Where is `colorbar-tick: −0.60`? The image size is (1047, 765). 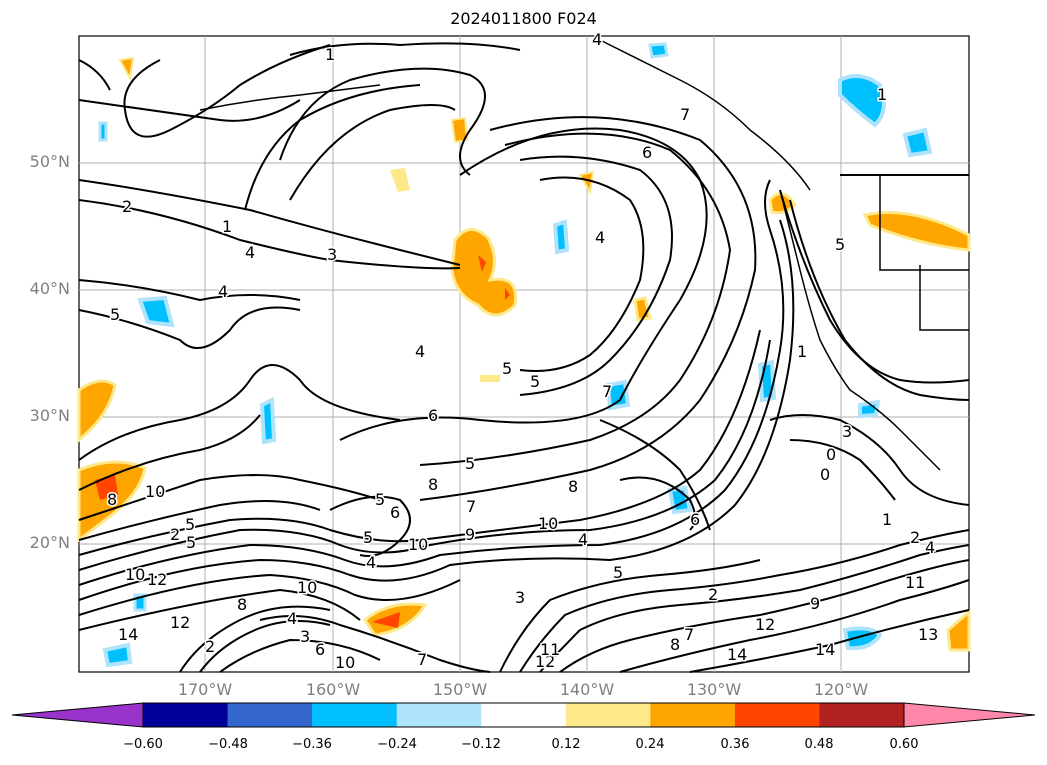 colorbar-tick: −0.60 is located at coordinates (143, 744).